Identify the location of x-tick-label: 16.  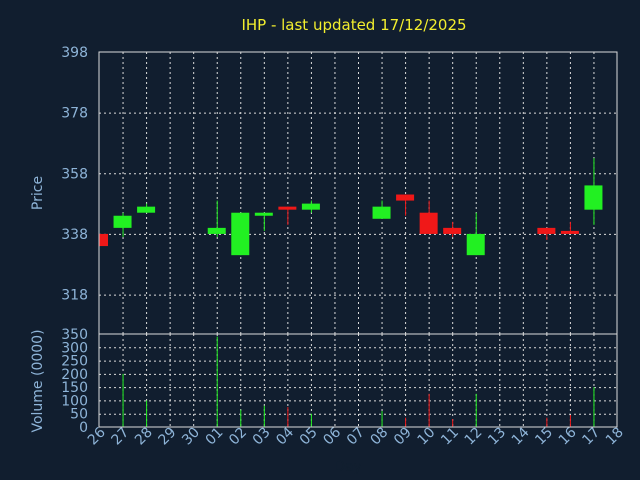
(568, 436).